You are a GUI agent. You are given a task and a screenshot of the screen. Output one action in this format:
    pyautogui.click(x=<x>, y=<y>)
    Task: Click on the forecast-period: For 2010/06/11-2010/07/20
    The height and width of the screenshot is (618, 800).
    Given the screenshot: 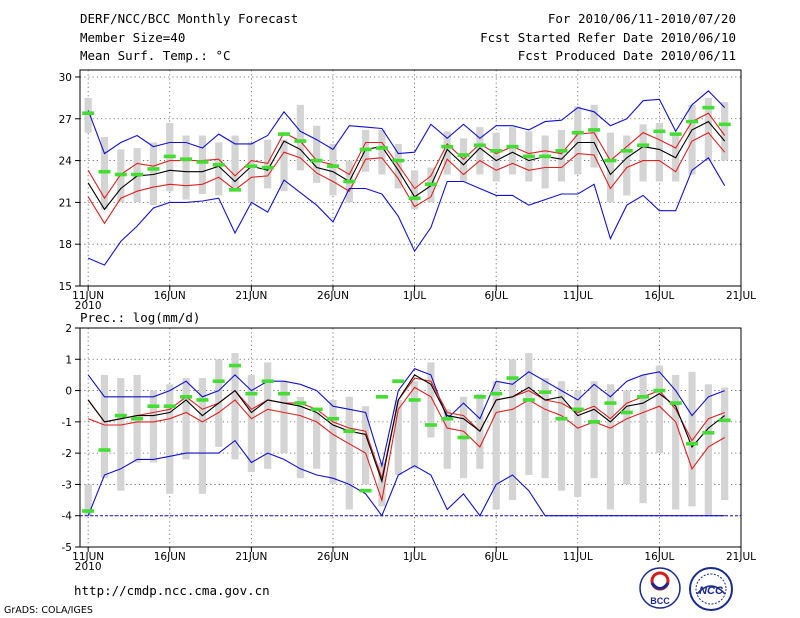 What is the action you would take?
    pyautogui.click(x=641, y=18)
    